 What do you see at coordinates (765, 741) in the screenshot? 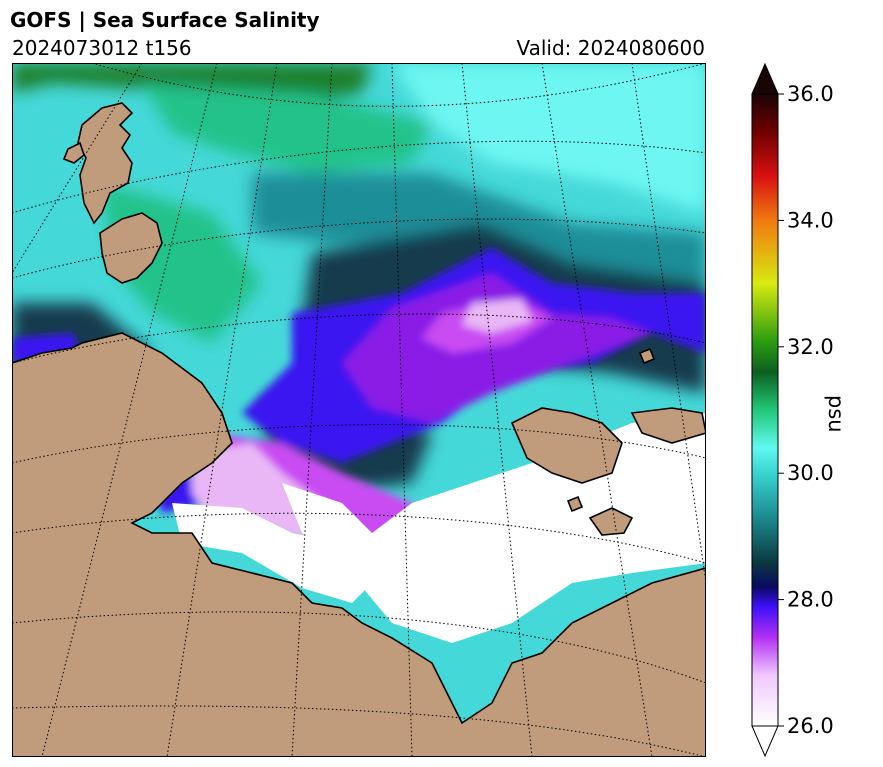
I see `colorbar-extend-bottom` at bounding box center [765, 741].